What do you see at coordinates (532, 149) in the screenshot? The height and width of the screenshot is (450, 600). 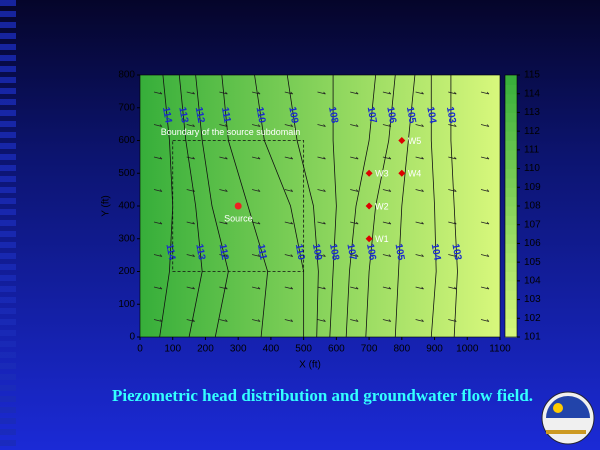 I see `colorbar-tick-label: 111` at bounding box center [532, 149].